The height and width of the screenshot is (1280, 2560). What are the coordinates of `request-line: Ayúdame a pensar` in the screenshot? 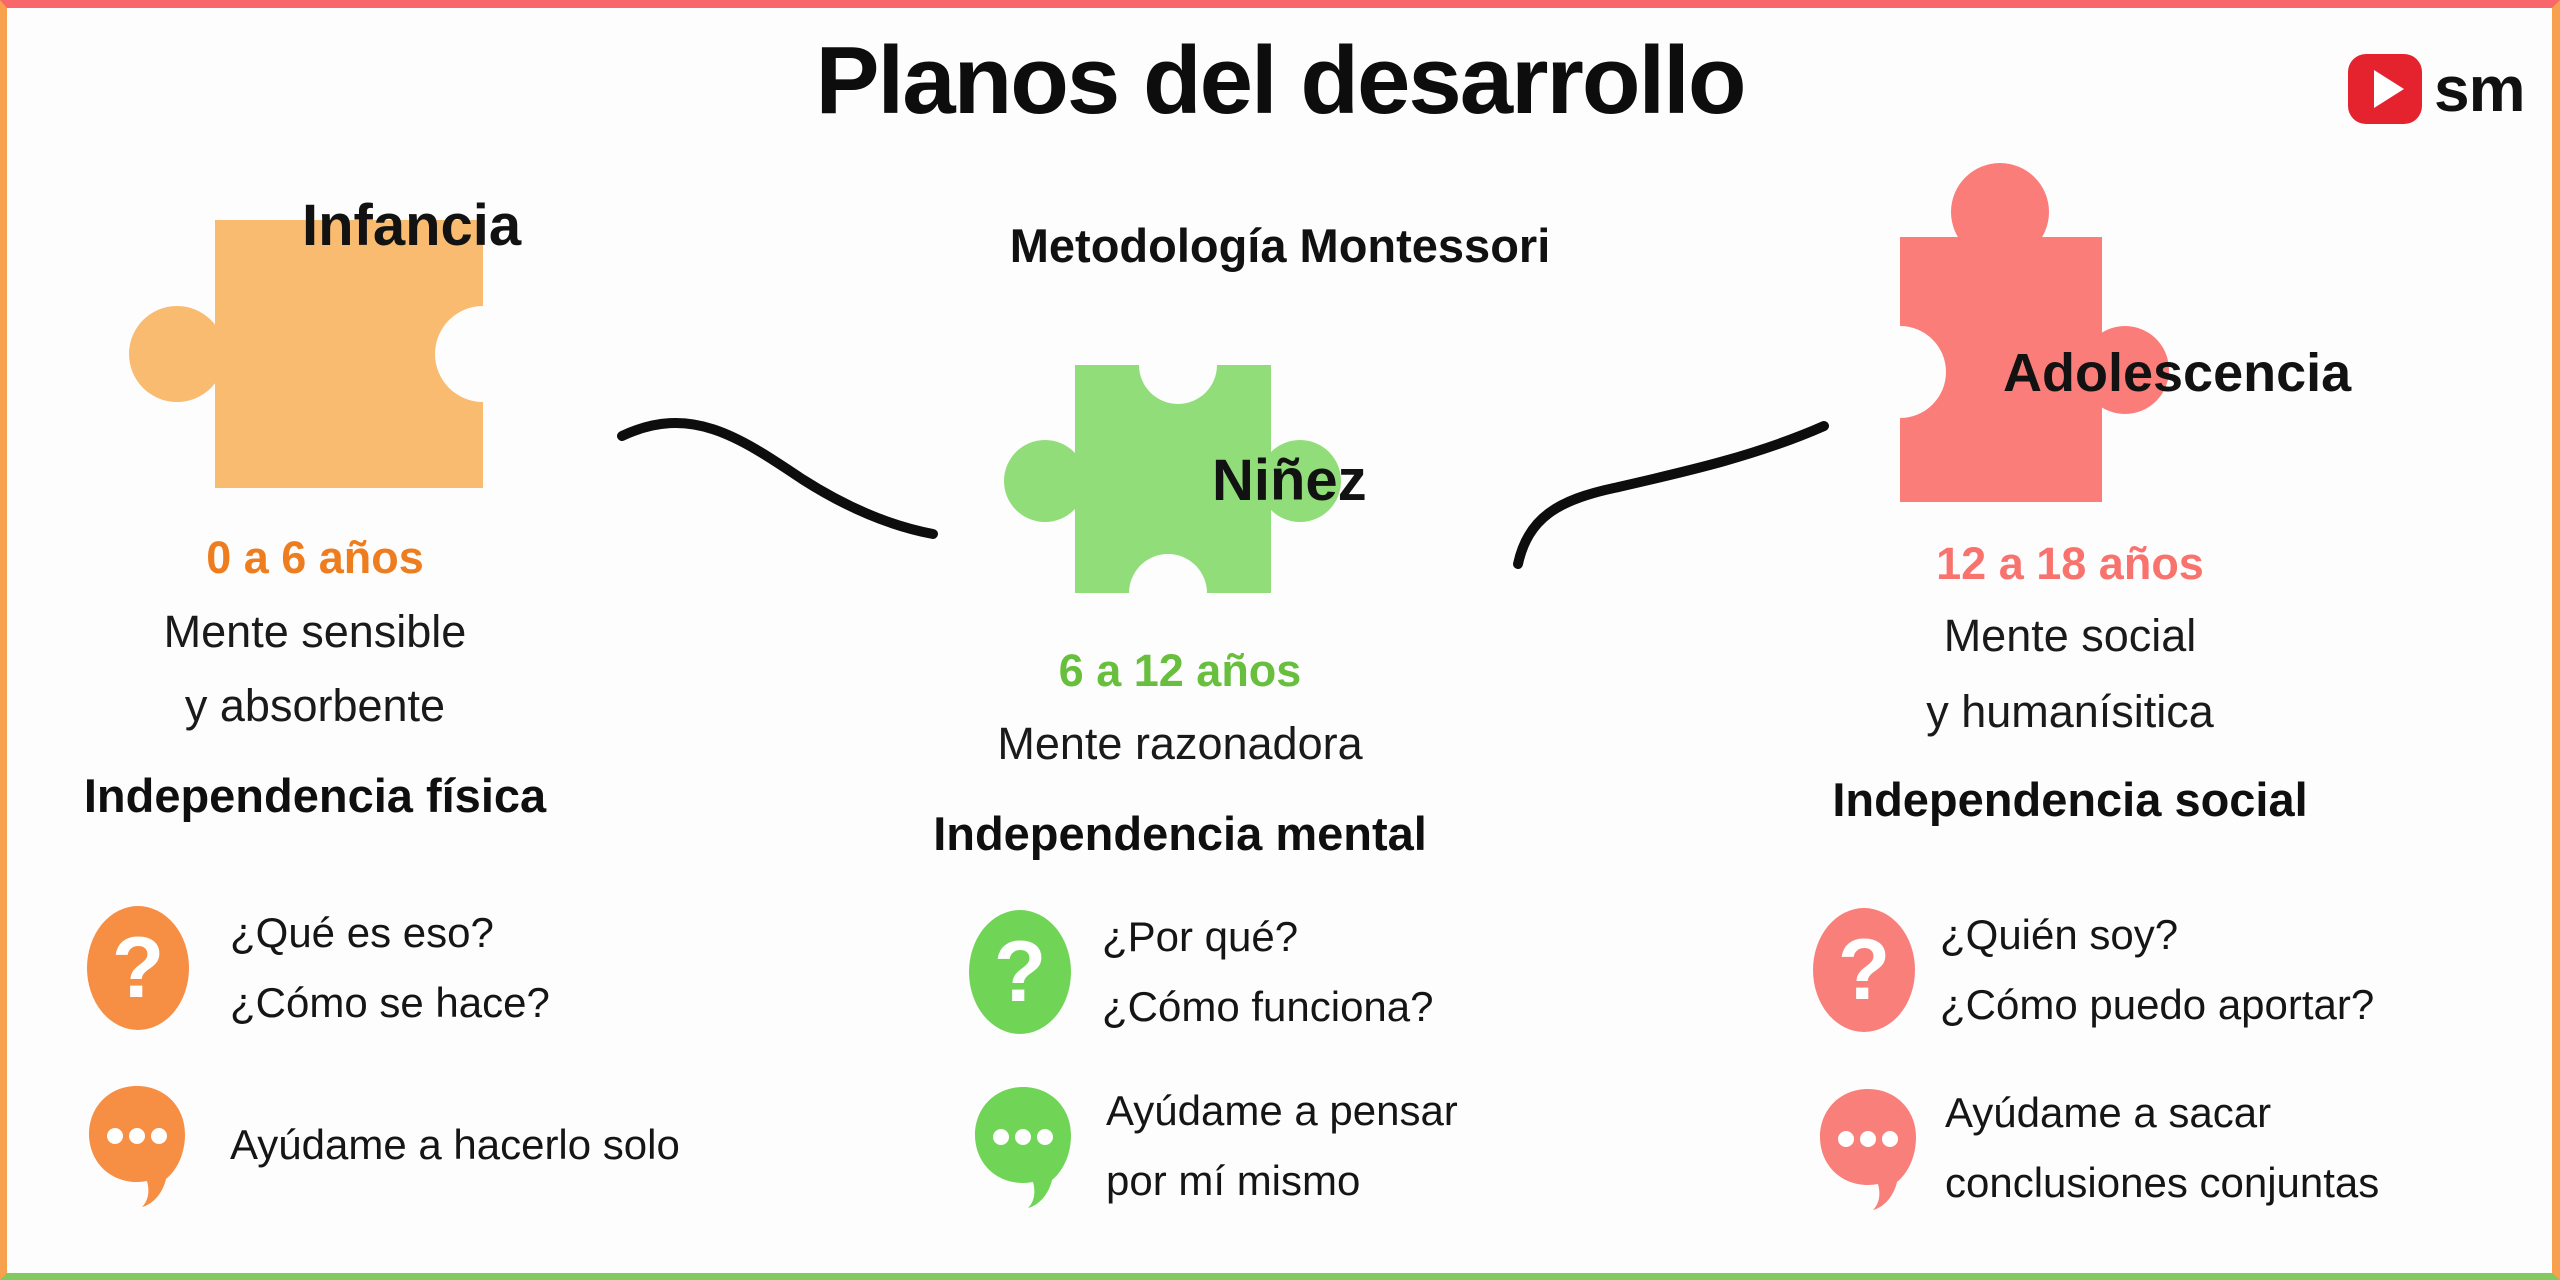 It's located at (1282, 1110).